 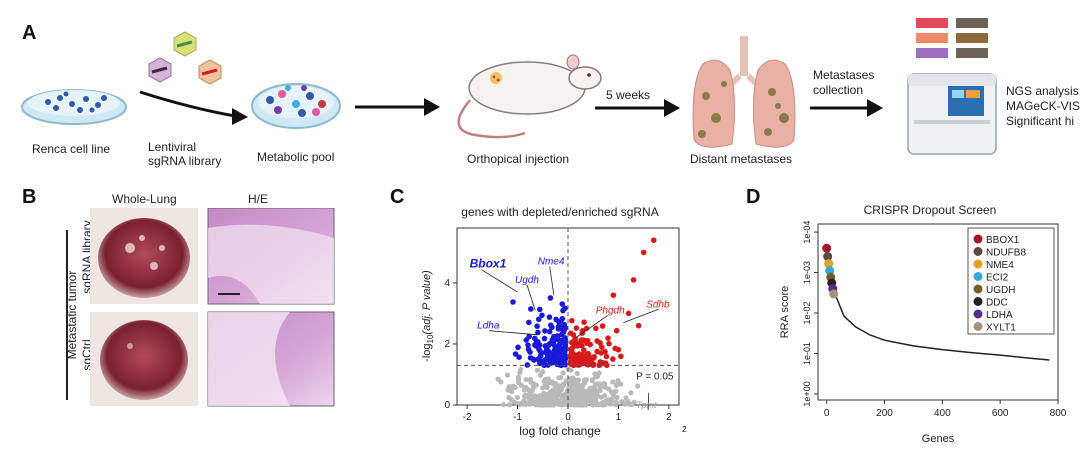 I want to click on orthotopic-label: Orthopical injection, so click(x=518, y=159).